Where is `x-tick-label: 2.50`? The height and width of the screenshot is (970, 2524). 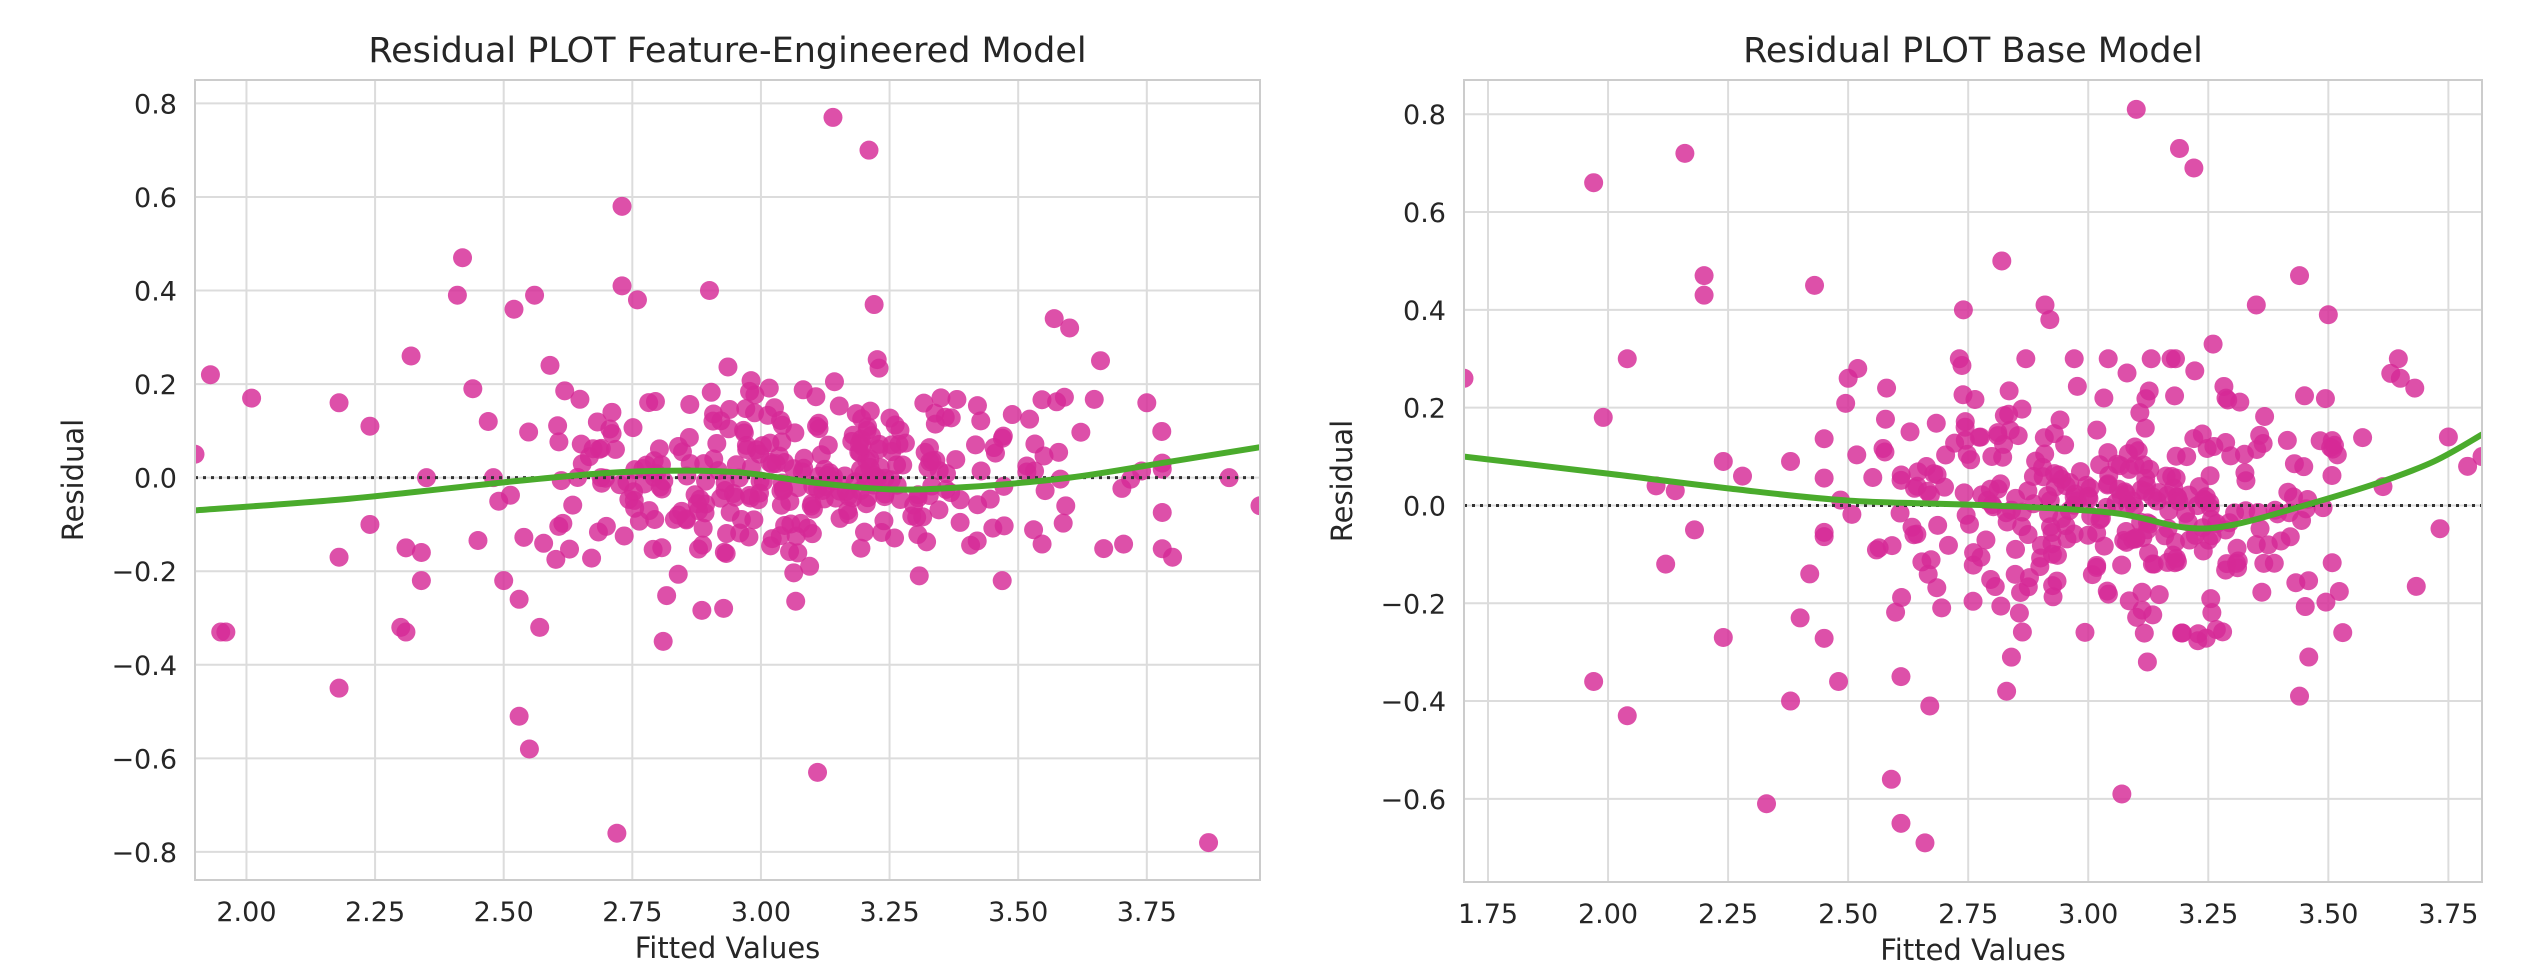
x-tick-label: 2.50 is located at coordinates (1848, 914).